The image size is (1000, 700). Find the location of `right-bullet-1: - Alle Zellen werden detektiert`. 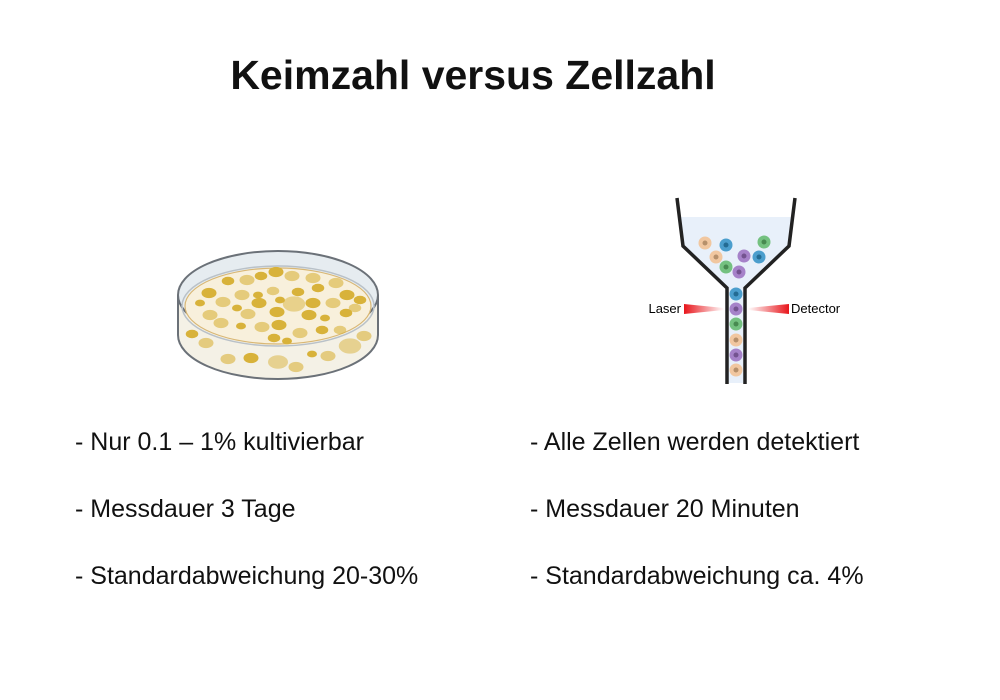

right-bullet-1: - Alle Zellen werden detektiert is located at coordinates (695, 442).